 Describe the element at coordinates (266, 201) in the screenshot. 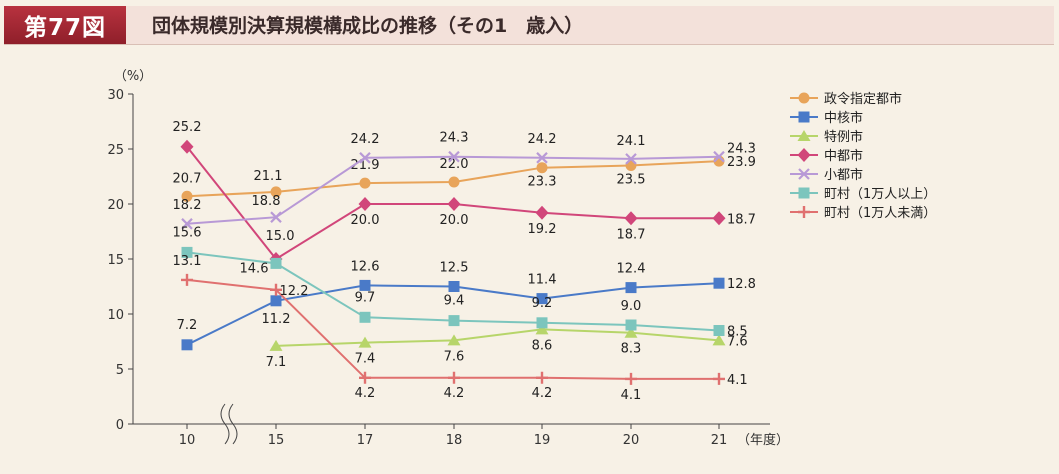

I see `data-label: 18.8` at that location.